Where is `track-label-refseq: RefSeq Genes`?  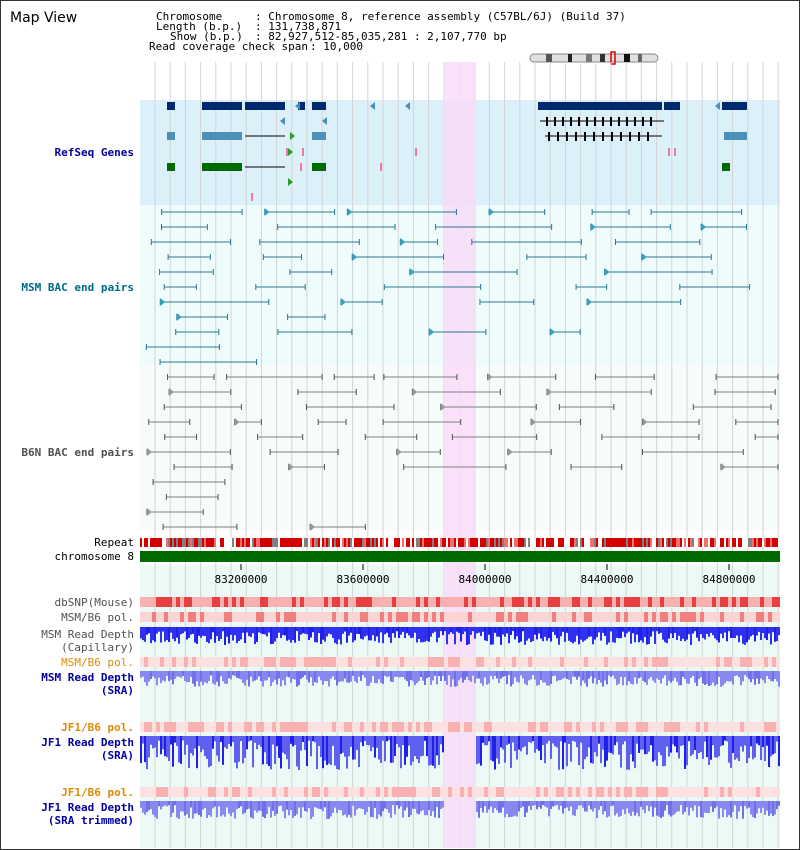
track-label-refseq: RefSeq Genes is located at coordinates (94, 152).